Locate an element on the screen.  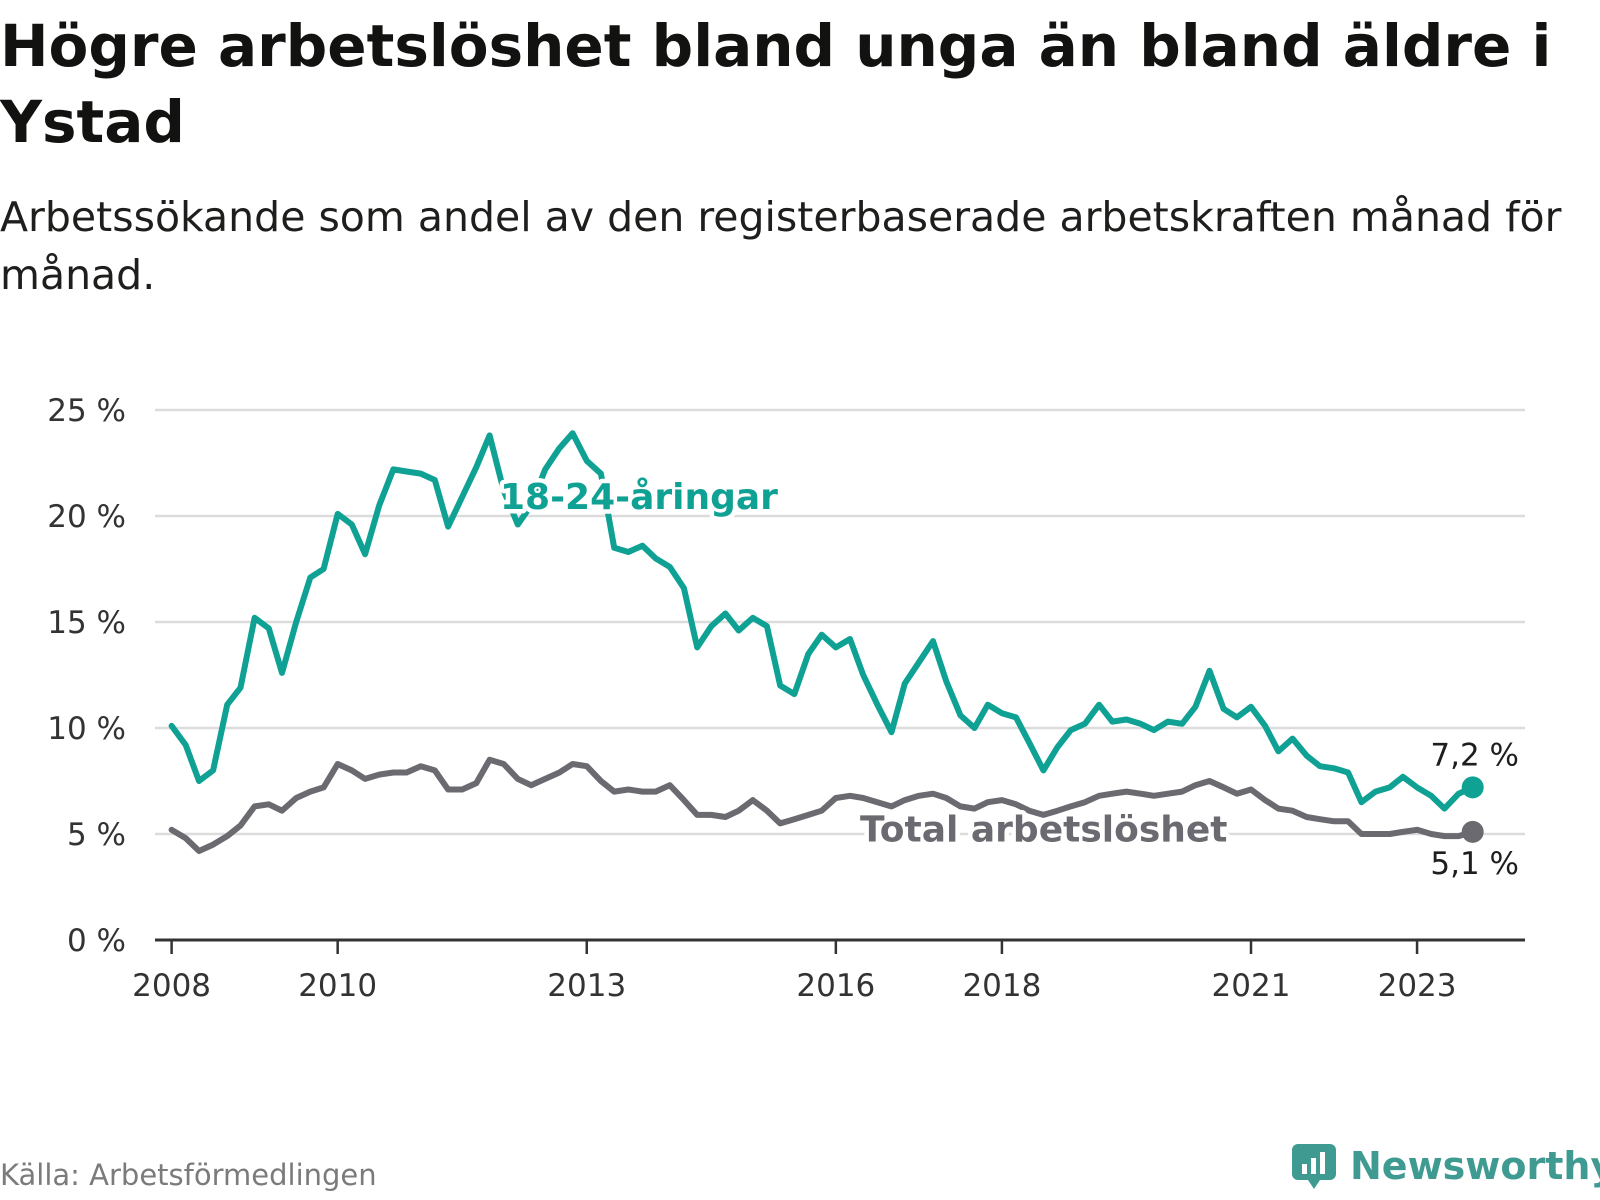
end-value-total-halo: 5,1 % is located at coordinates (1474, 864).